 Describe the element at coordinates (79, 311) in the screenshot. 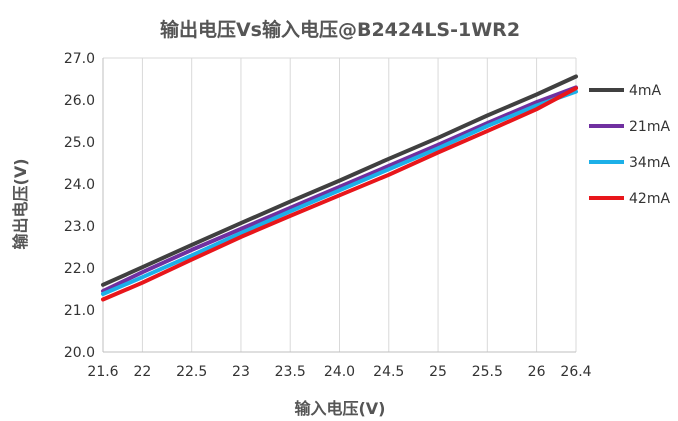

I see `y-tick-label: 21.0` at that location.